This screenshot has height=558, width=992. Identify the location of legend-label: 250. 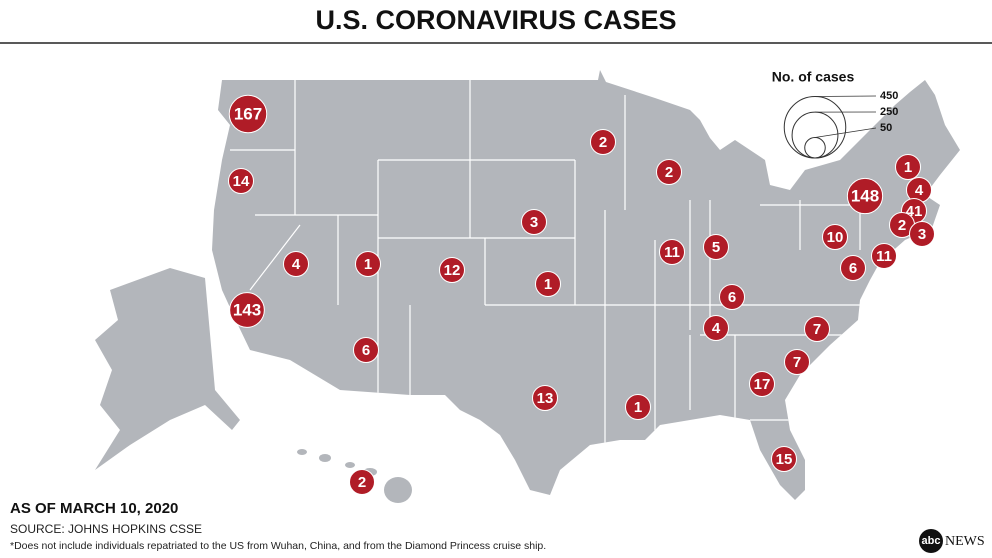
(889, 112).